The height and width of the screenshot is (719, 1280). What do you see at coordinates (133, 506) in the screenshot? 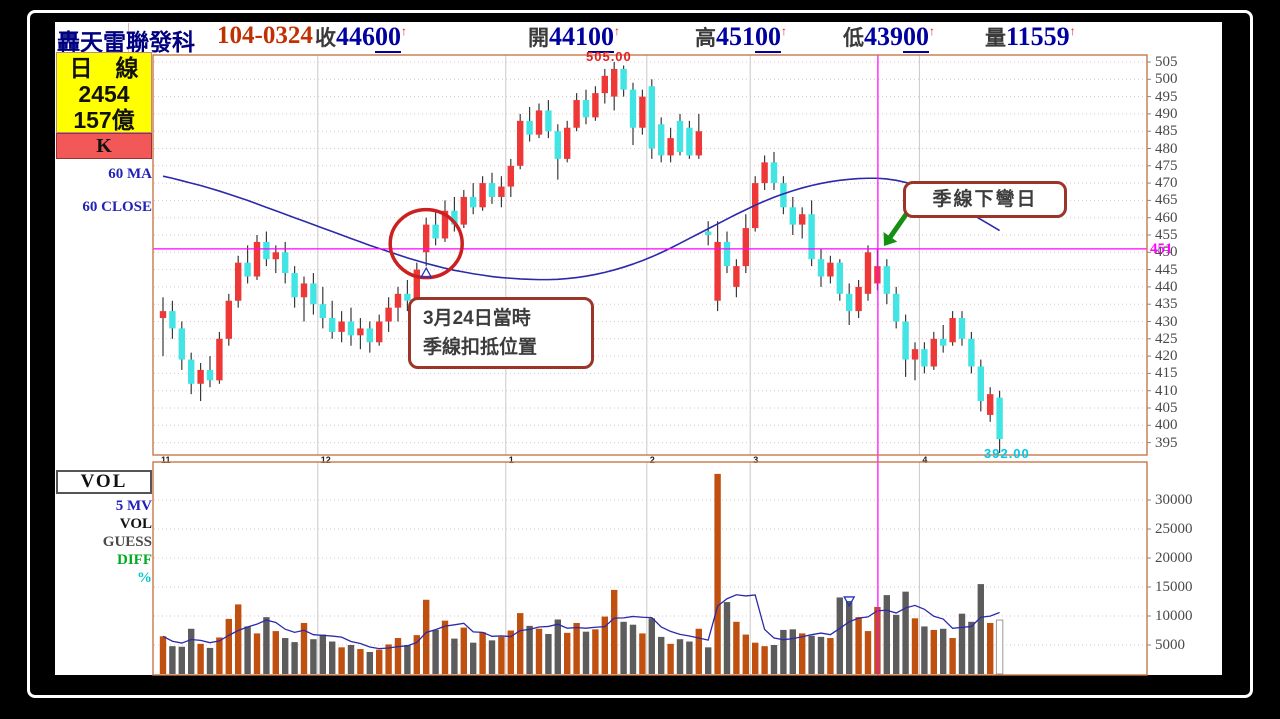
I see `volume-legend-1: 5 MV` at bounding box center [133, 506].